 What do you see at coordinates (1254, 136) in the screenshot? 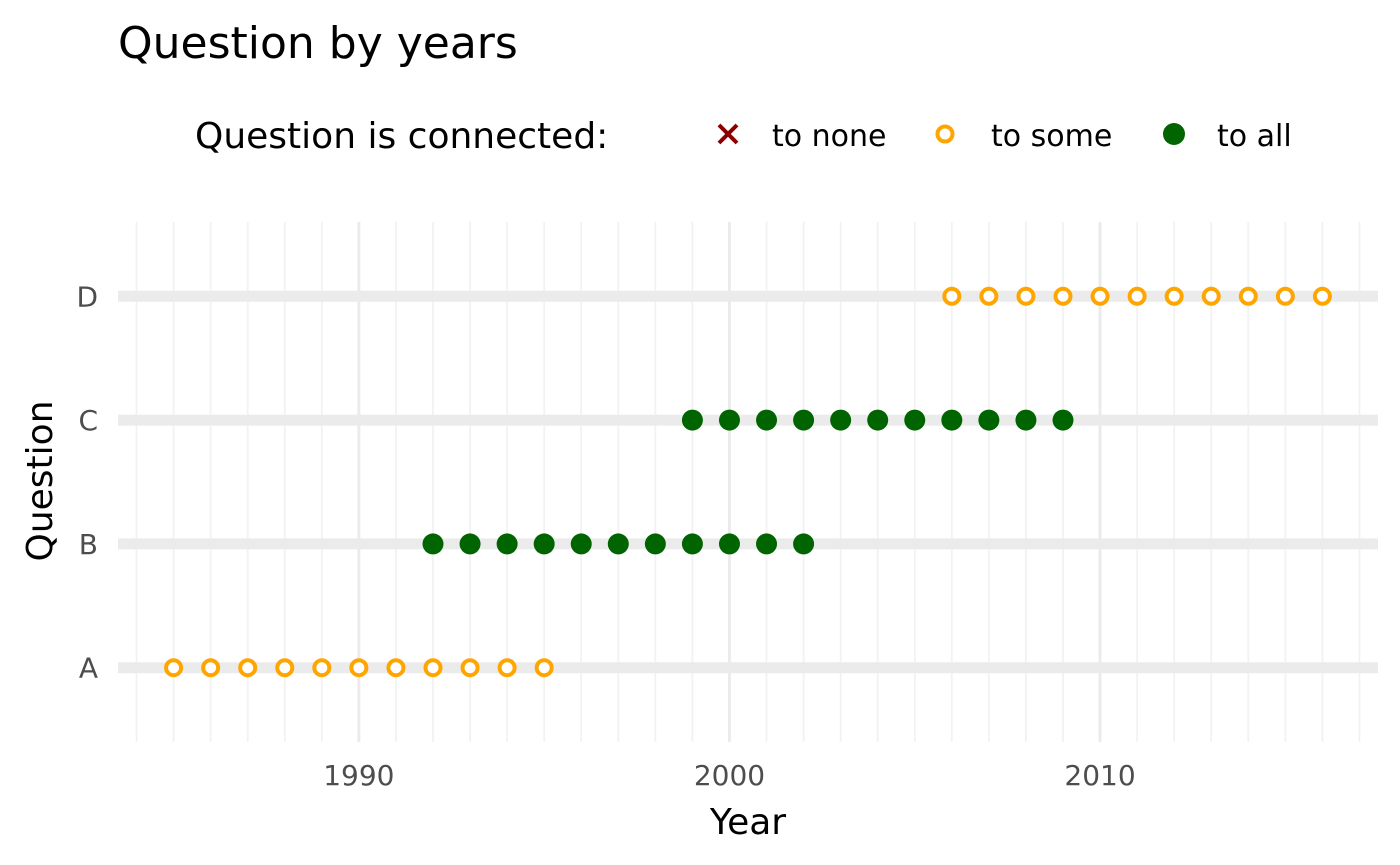
I see `legend-label-to-all: to all` at bounding box center [1254, 136].